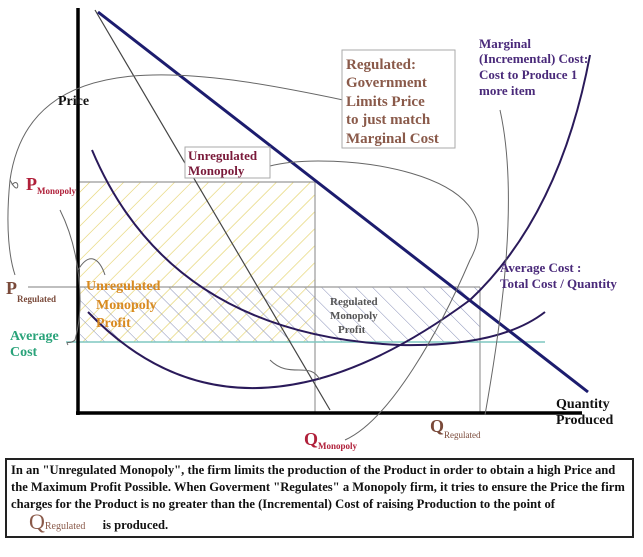 The width and height of the screenshot is (643, 557). What do you see at coordinates (51, 185) in the screenshot?
I see `p-monopoly-label: PMonopoly` at bounding box center [51, 185].